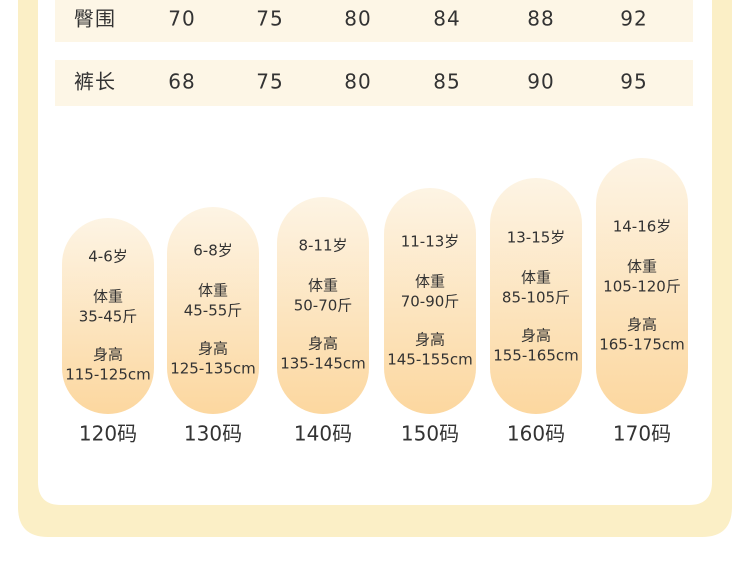 The height and width of the screenshot is (566, 750). What do you see at coordinates (108, 257) in the screenshot?
I see `age: 4-6岁` at bounding box center [108, 257].